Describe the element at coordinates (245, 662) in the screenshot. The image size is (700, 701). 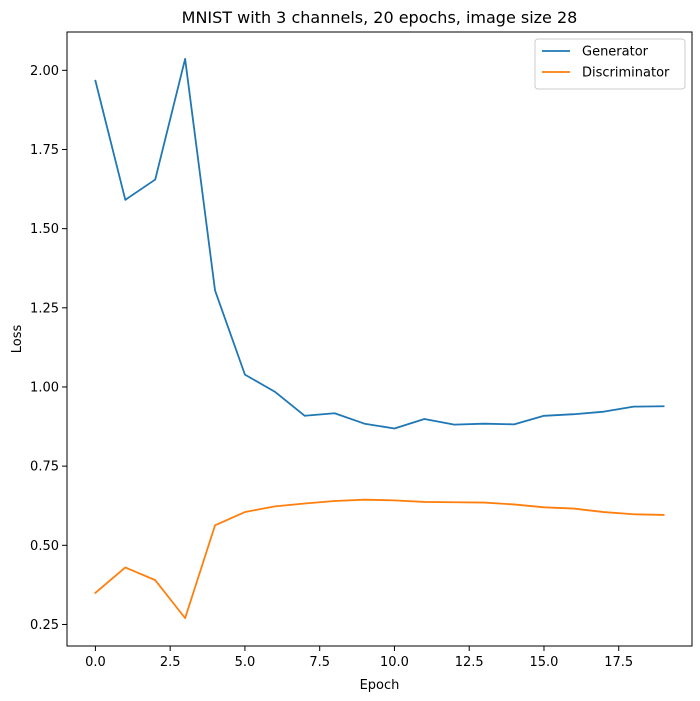
I see `x-tick-label: 5.0` at that location.